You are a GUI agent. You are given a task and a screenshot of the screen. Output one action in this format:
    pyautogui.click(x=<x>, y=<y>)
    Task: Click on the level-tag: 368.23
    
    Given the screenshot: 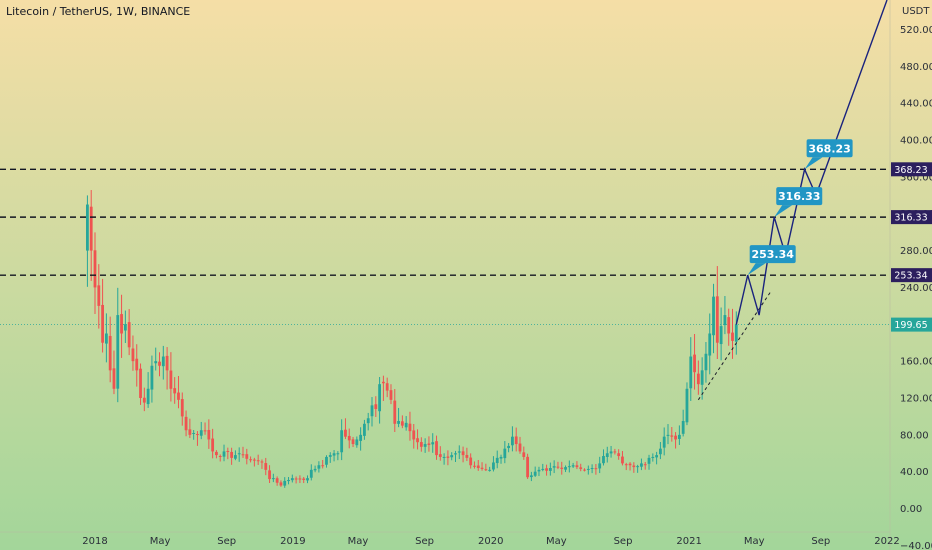 What is the action you would take?
    pyautogui.click(x=911, y=169)
    